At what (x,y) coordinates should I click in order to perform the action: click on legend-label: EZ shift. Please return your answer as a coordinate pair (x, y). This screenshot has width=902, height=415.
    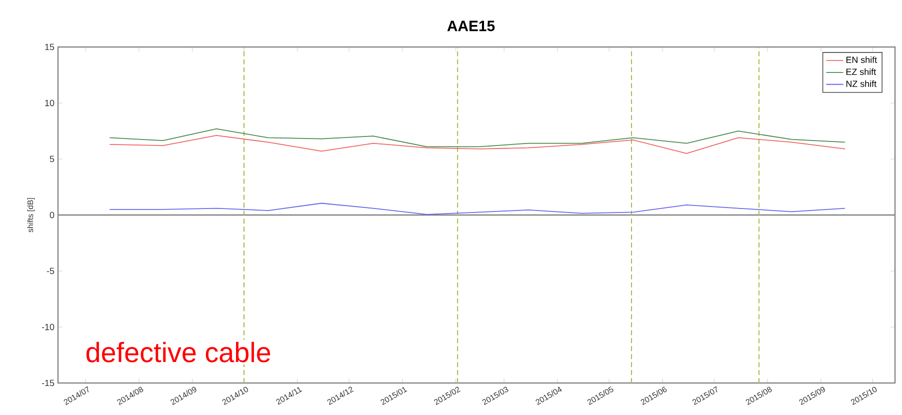
    Looking at the image, I should click on (861, 71).